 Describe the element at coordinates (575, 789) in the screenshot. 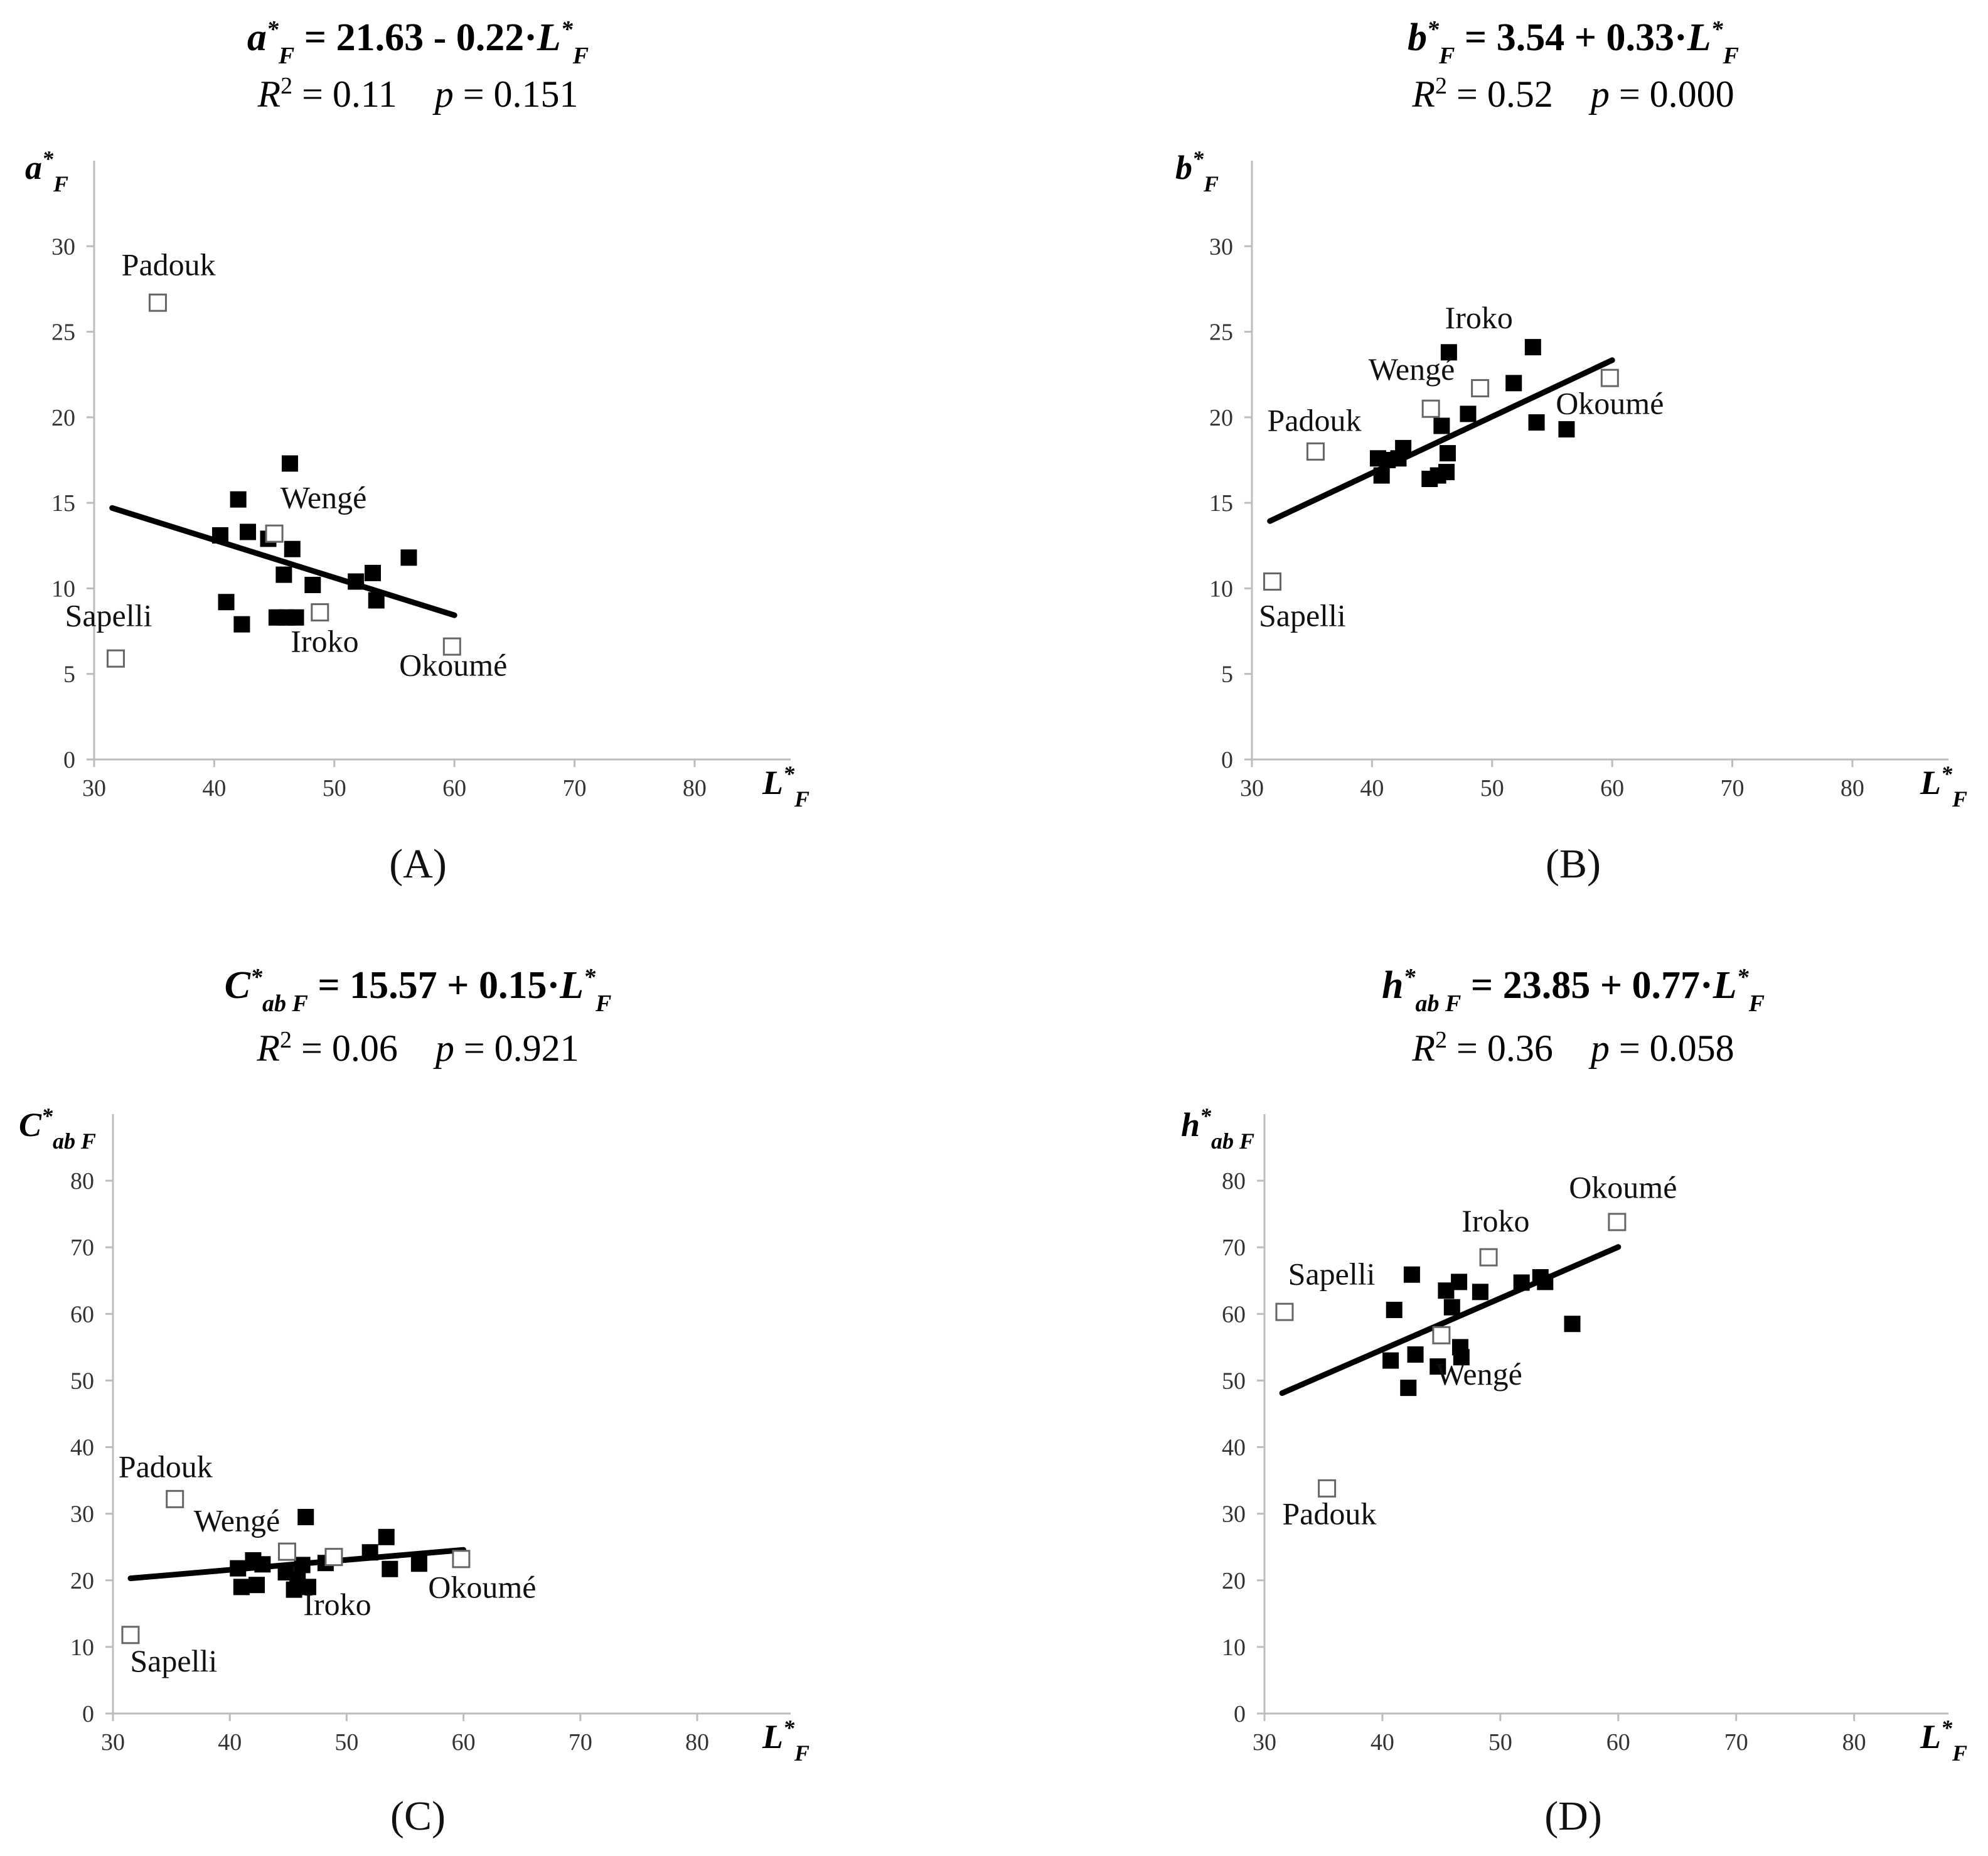

I see `x-tick-label: 70` at that location.